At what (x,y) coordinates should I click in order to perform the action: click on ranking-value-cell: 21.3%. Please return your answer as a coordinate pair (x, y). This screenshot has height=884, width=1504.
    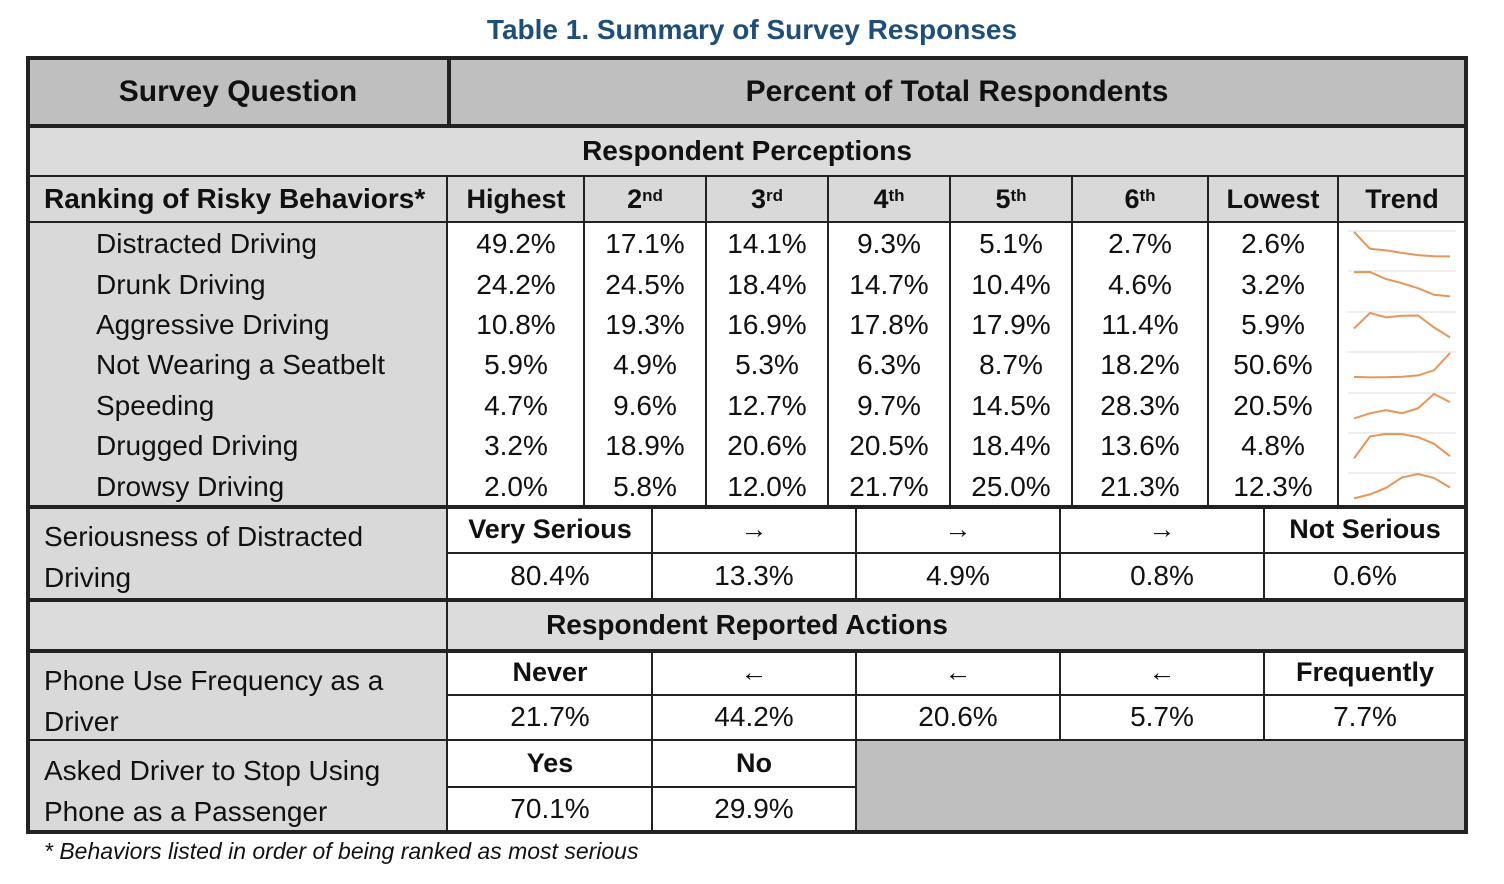
    Looking at the image, I should click on (1140, 486).